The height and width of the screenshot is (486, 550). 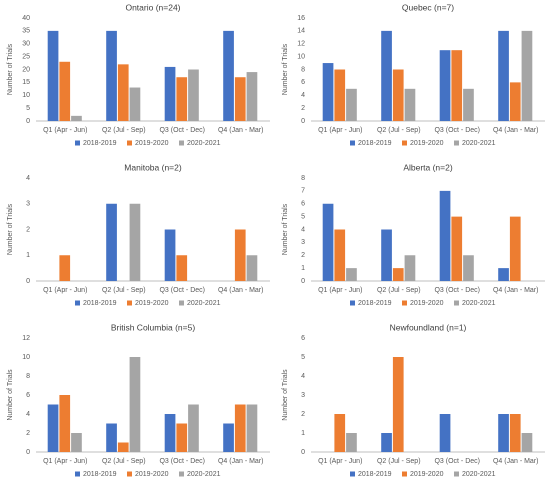 I want to click on y-tick-label: 8, so click(x=28, y=376).